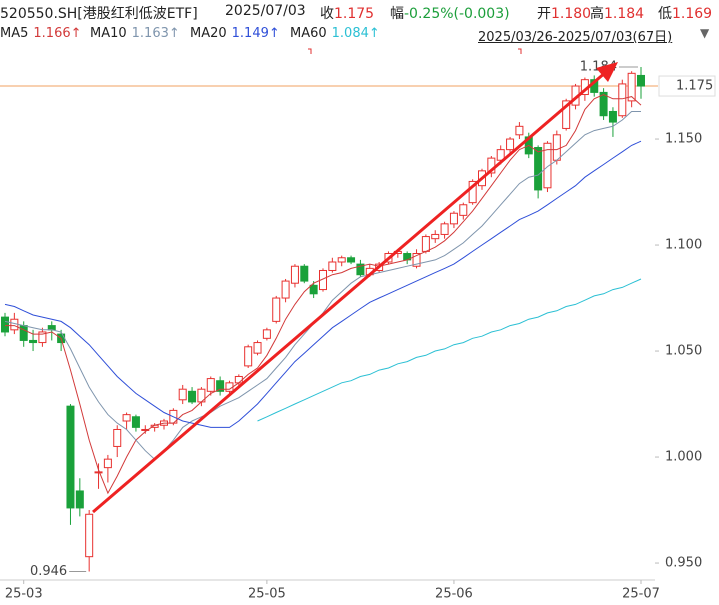 The image size is (719, 605). I want to click on legend-entry: MA20 1.149↑, so click(235, 33).